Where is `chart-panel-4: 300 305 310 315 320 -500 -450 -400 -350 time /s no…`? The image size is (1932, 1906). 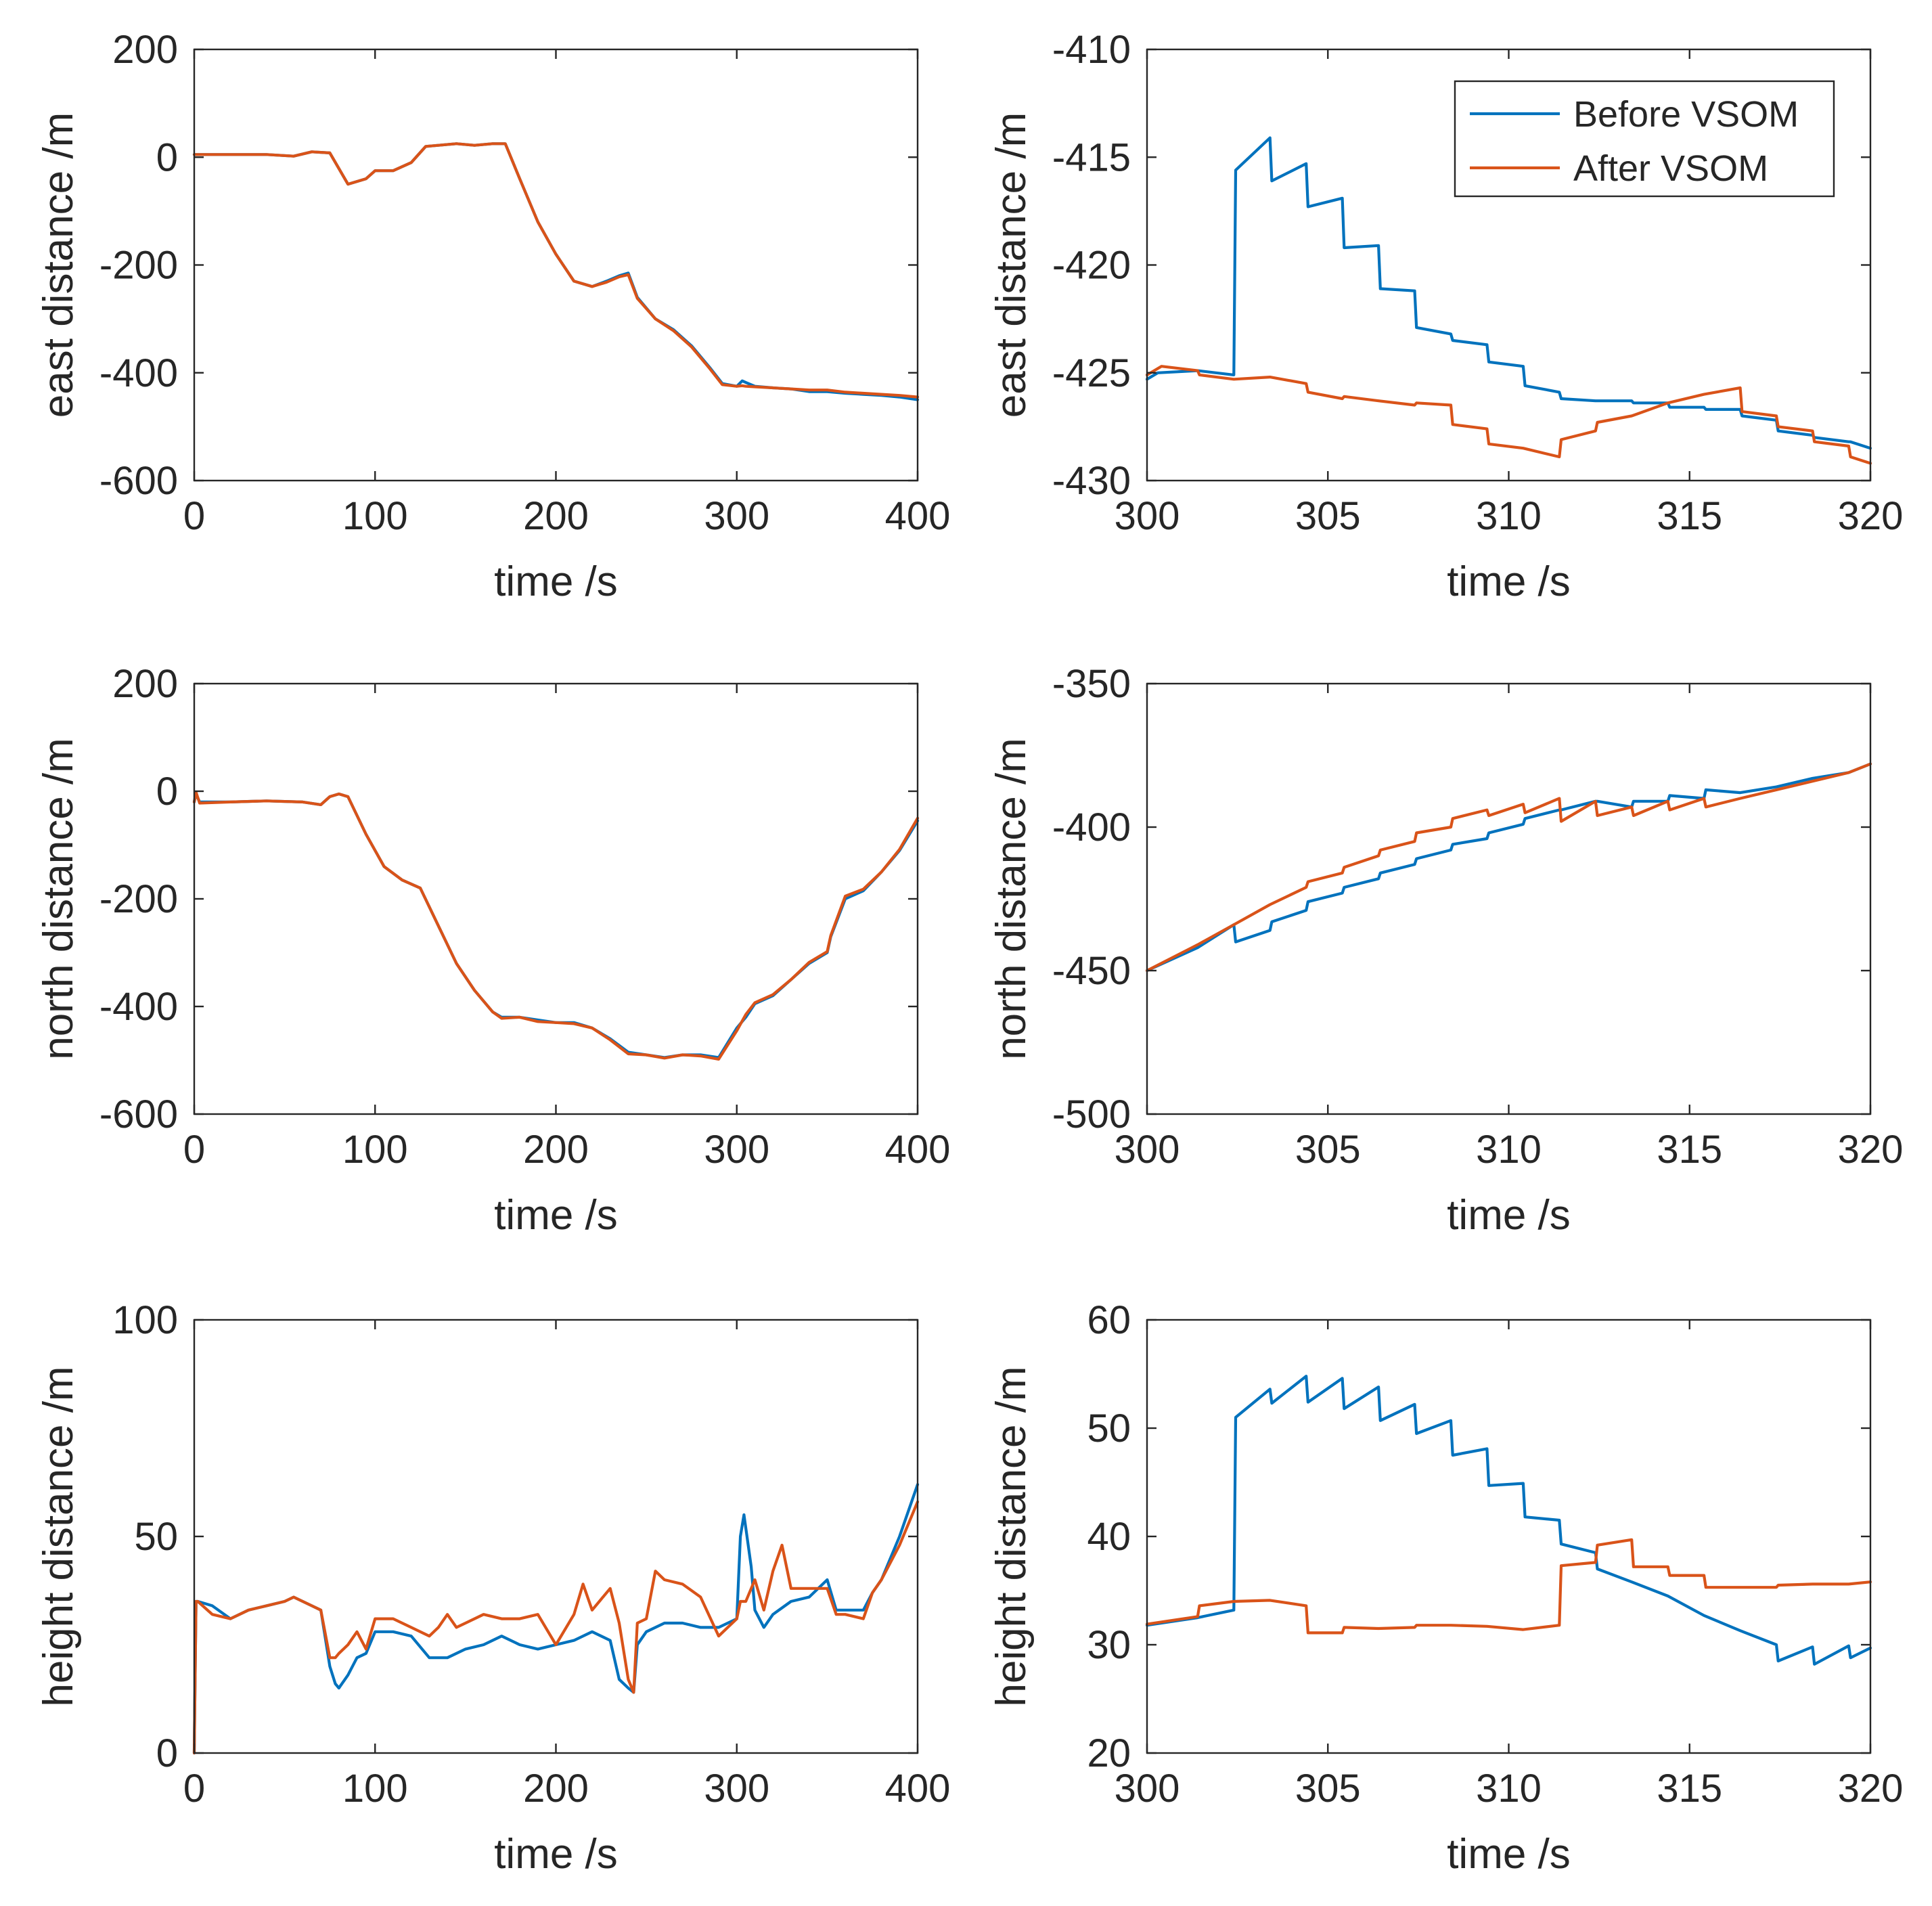 chart-panel-4: 300 305 310 315 320 -500 -450 -400 -350 time /s no… is located at coordinates (1445, 951).